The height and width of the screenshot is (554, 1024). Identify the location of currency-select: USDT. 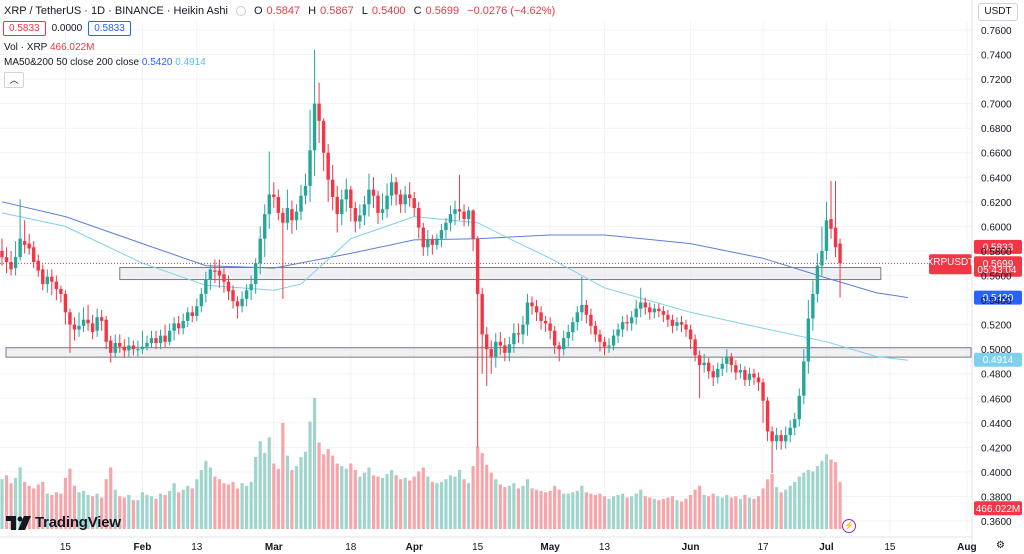
(998, 12).